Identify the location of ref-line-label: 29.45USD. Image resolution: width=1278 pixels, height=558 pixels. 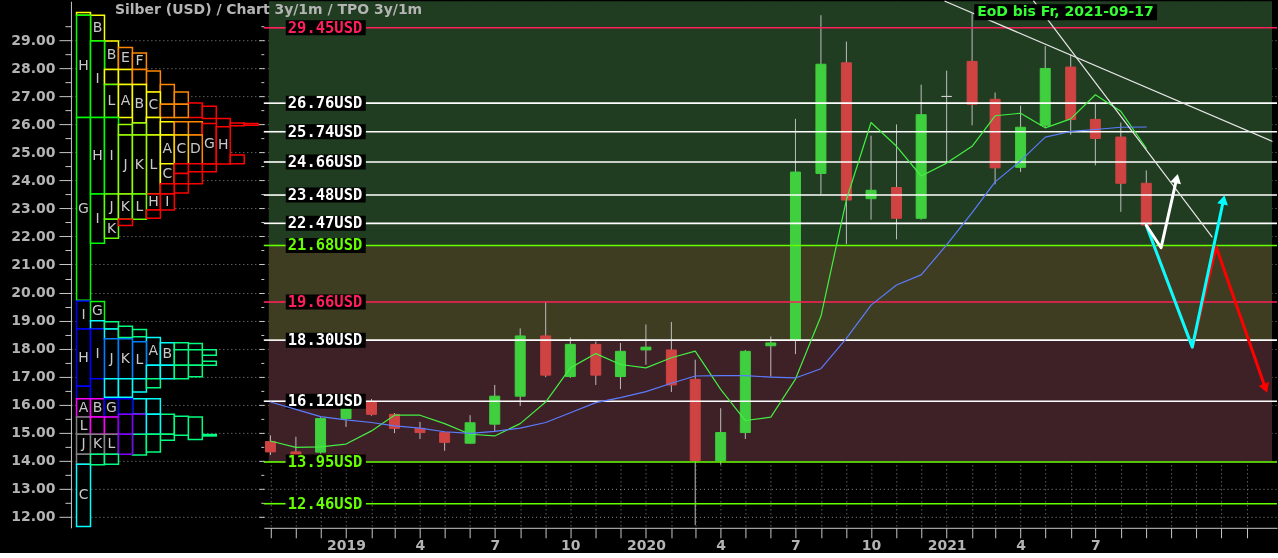
(325, 27).